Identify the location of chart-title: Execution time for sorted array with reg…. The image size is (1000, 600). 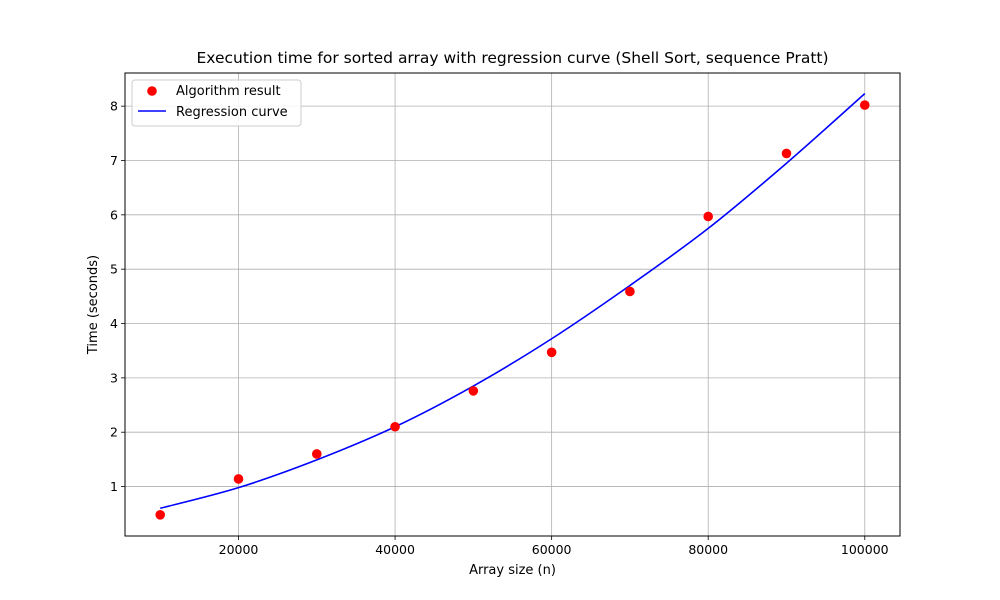
(512, 58).